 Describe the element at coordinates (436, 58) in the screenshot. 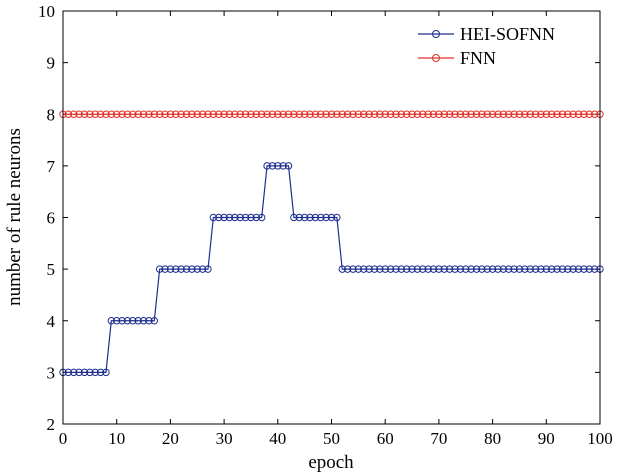

I see `legend-marker` at that location.